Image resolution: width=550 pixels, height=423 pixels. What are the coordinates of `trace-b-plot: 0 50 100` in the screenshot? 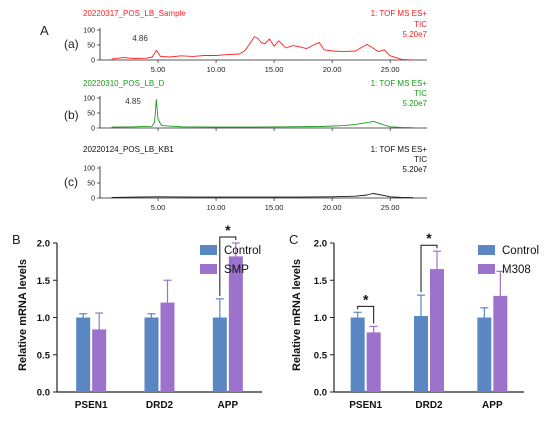 It's located at (255, 114).